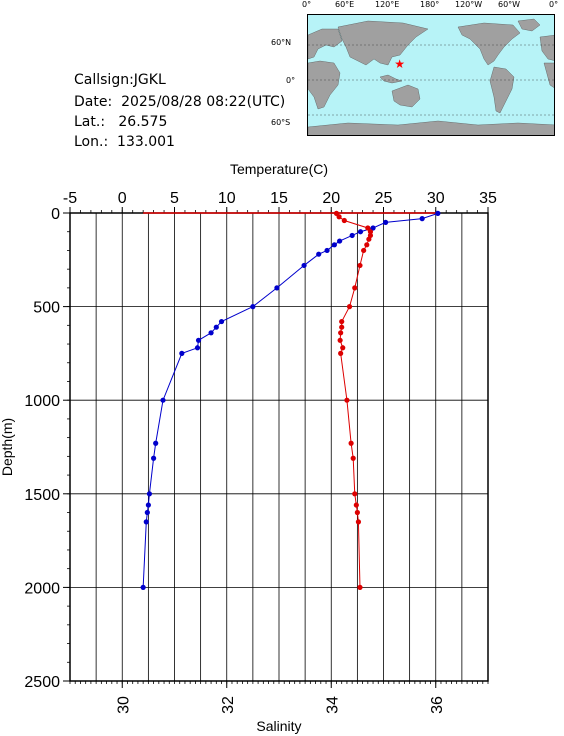 This screenshot has width=564, height=736. I want to click on depth-tick-label: 500, so click(46, 308).